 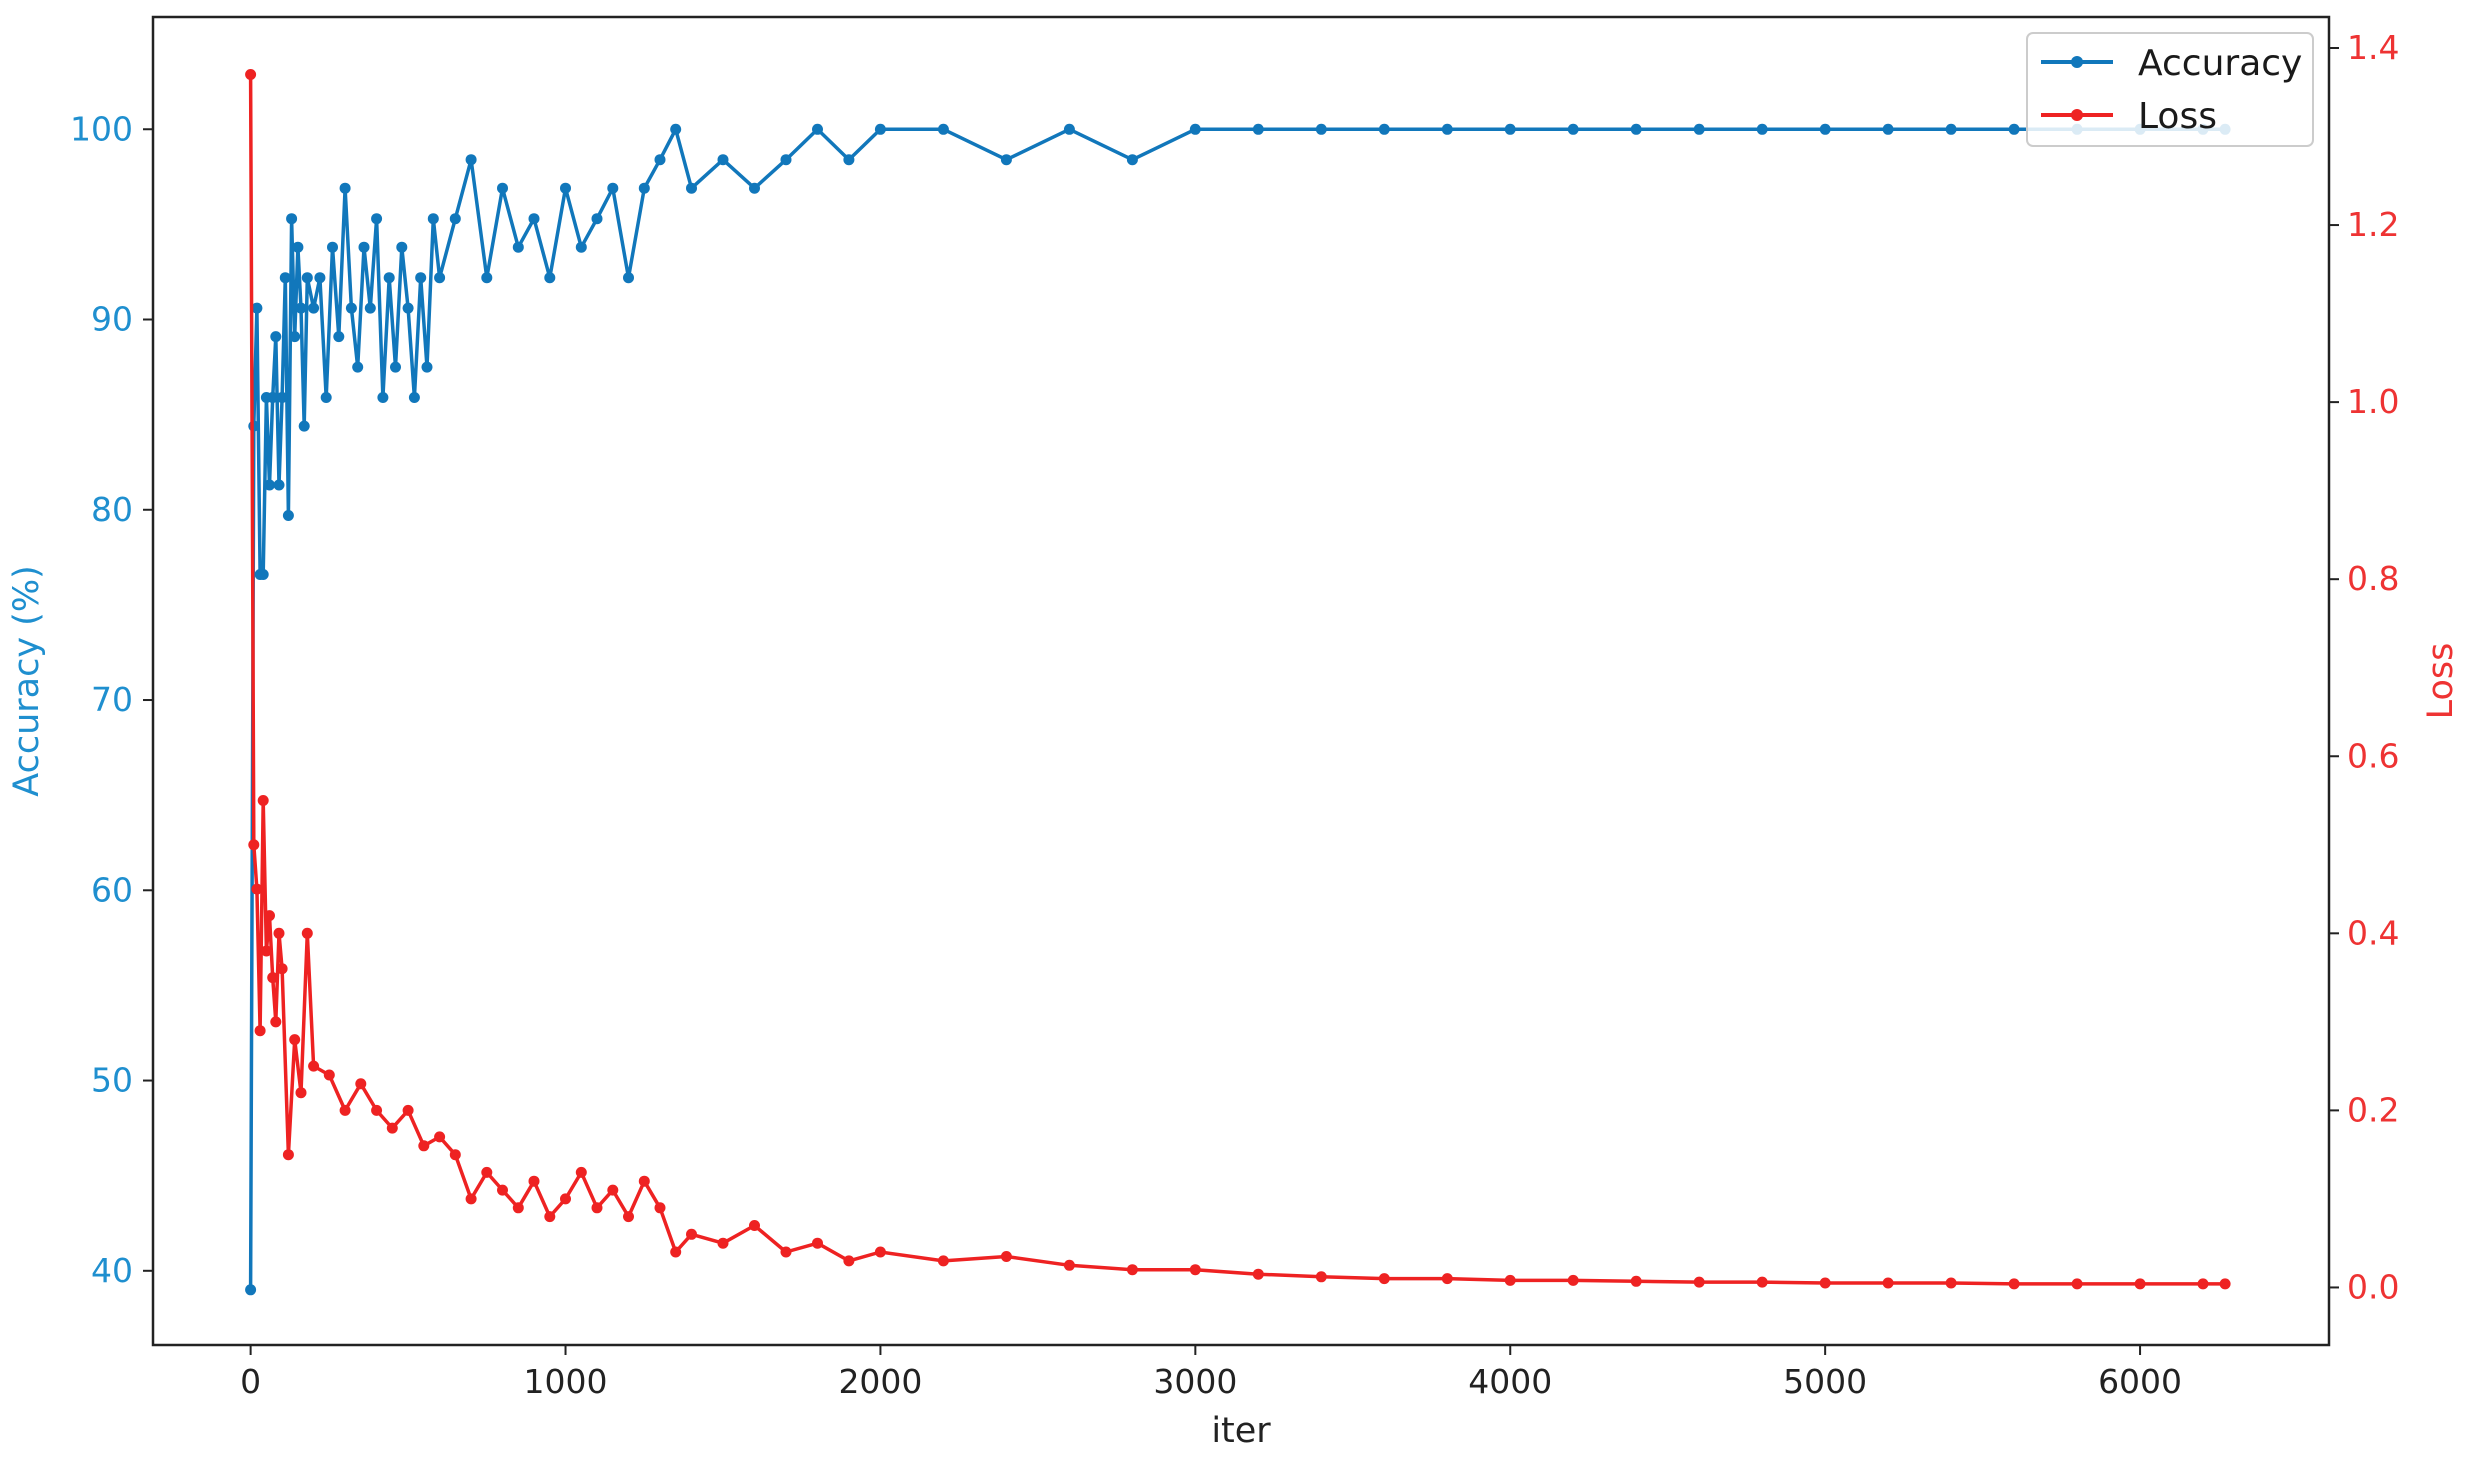 I want to click on x-tick-label: 1000, so click(x=566, y=1381).